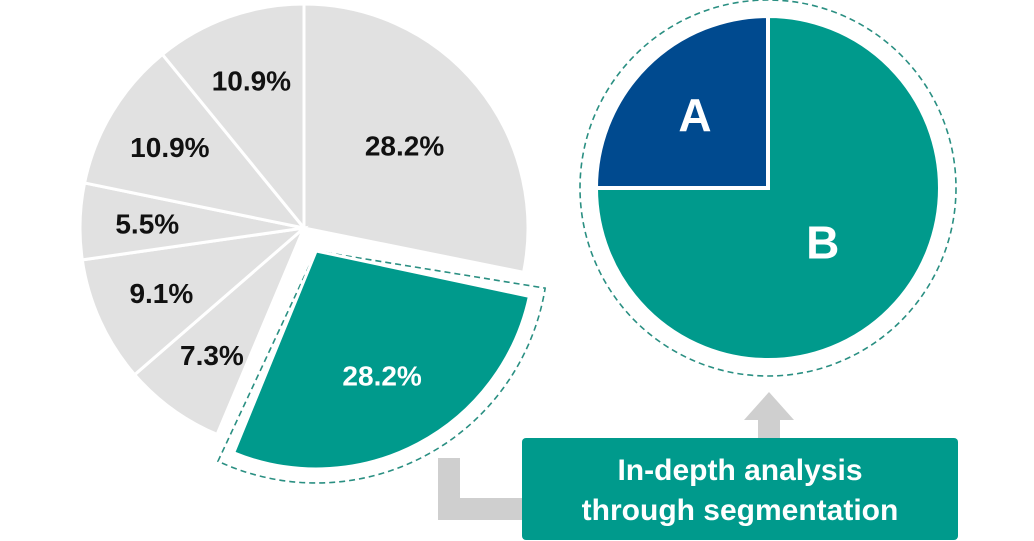 This screenshot has width=1034, height=541. I want to click on segment-slice-a, so click(681, 101).